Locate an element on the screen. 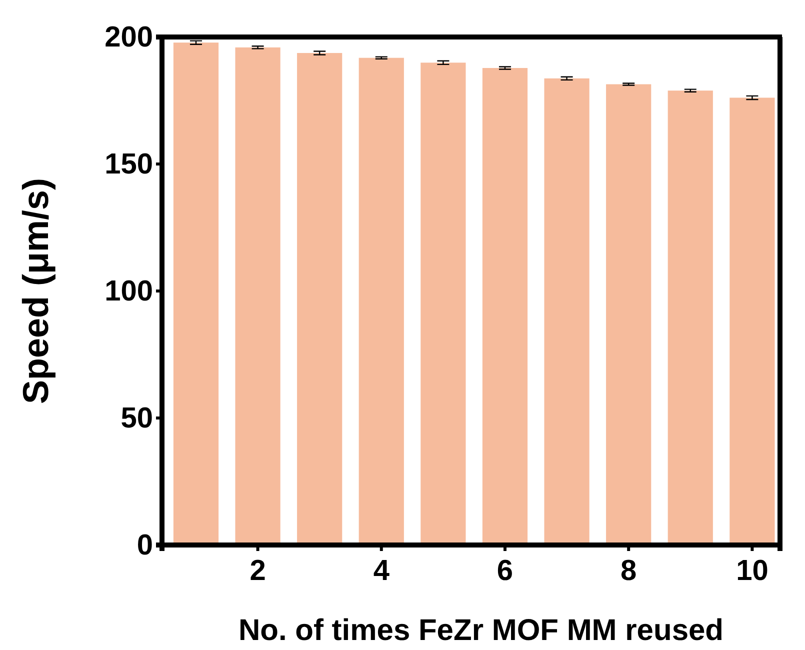  x-tick-label: 2 is located at coordinates (258, 571).